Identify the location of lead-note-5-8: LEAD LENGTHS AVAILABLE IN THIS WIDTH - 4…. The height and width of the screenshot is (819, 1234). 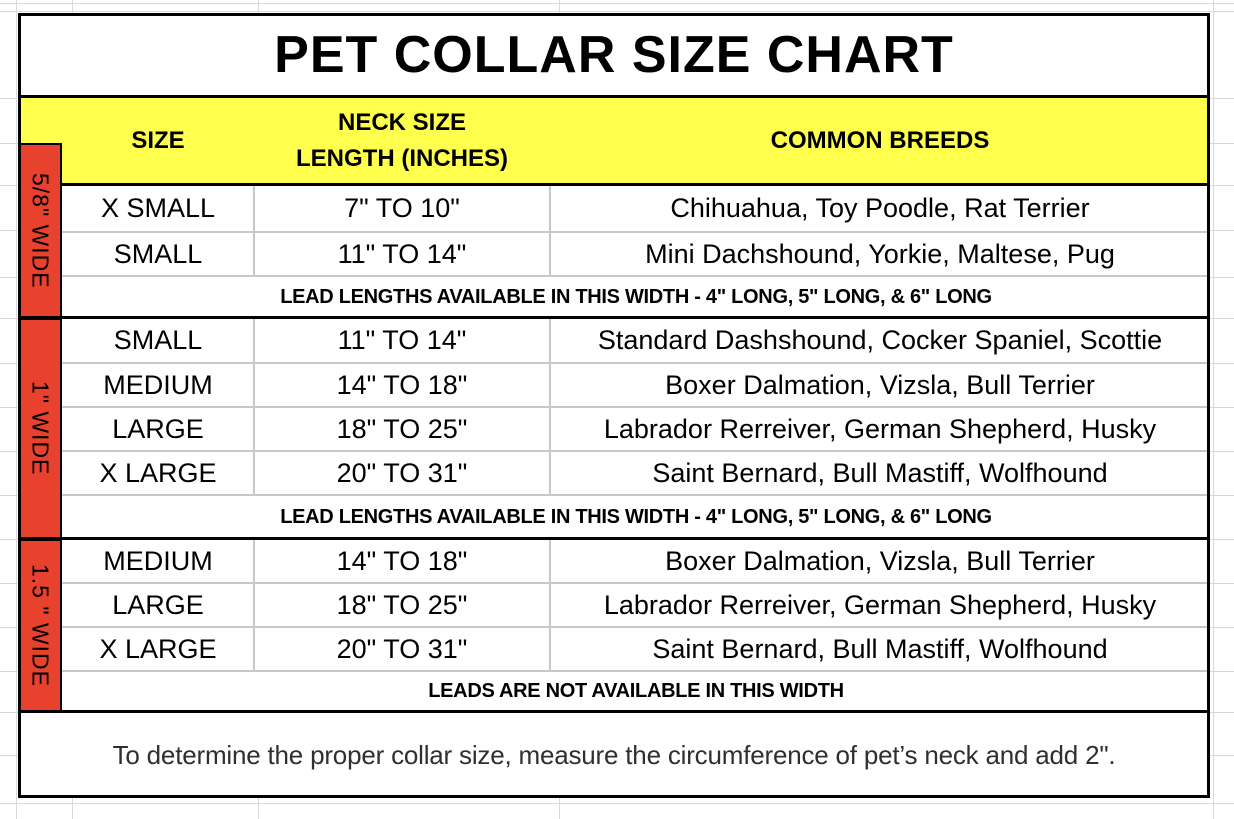
(636, 296).